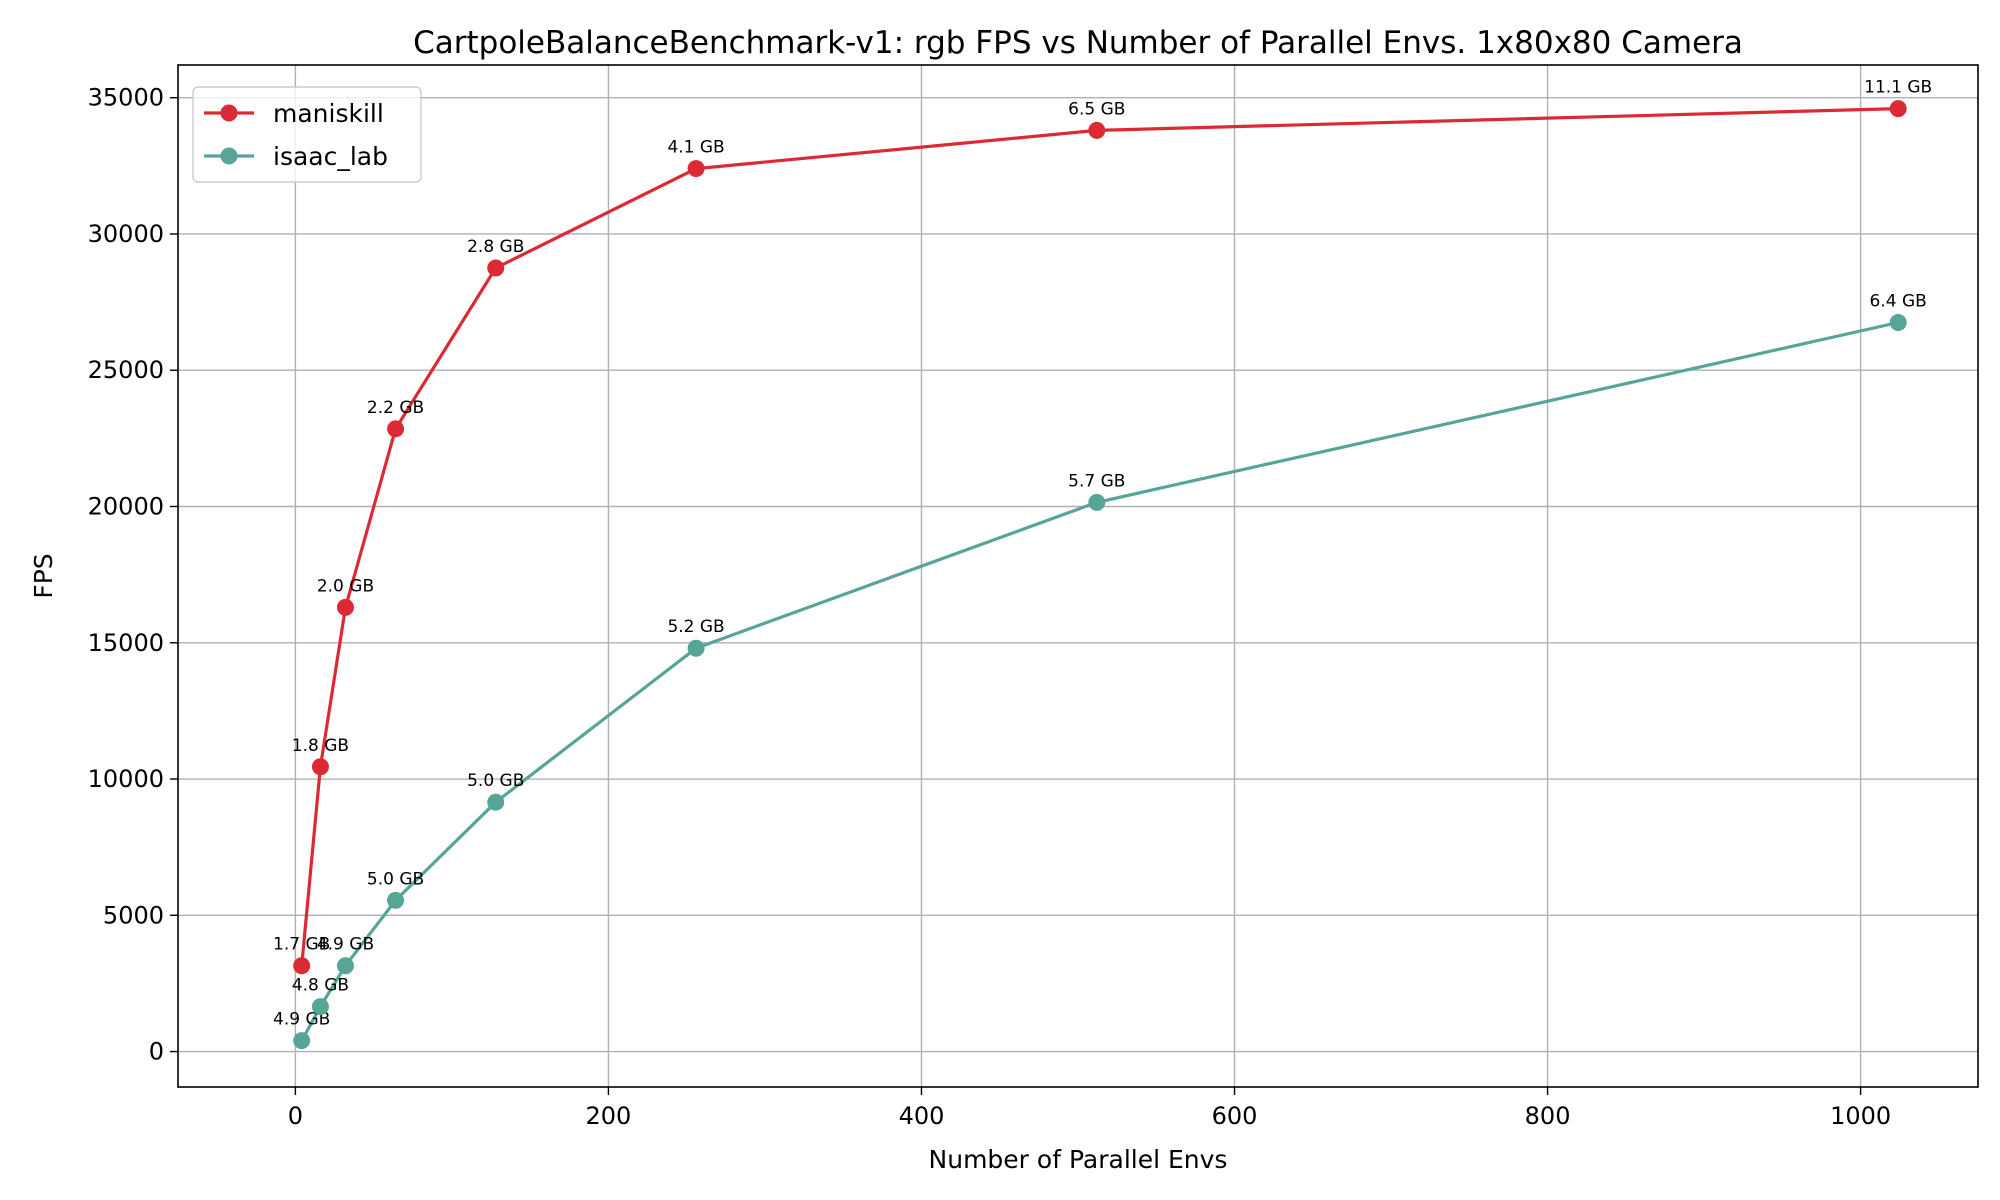  I want to click on x-axis-label: Number of Parallel Envs, so click(1078, 1159).